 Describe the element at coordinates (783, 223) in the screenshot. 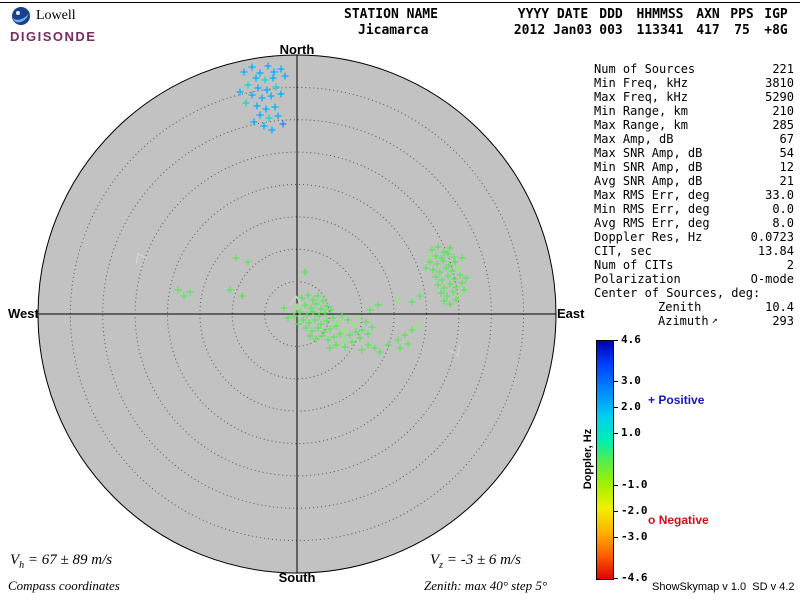

I see `stat-value: 8.0` at that location.